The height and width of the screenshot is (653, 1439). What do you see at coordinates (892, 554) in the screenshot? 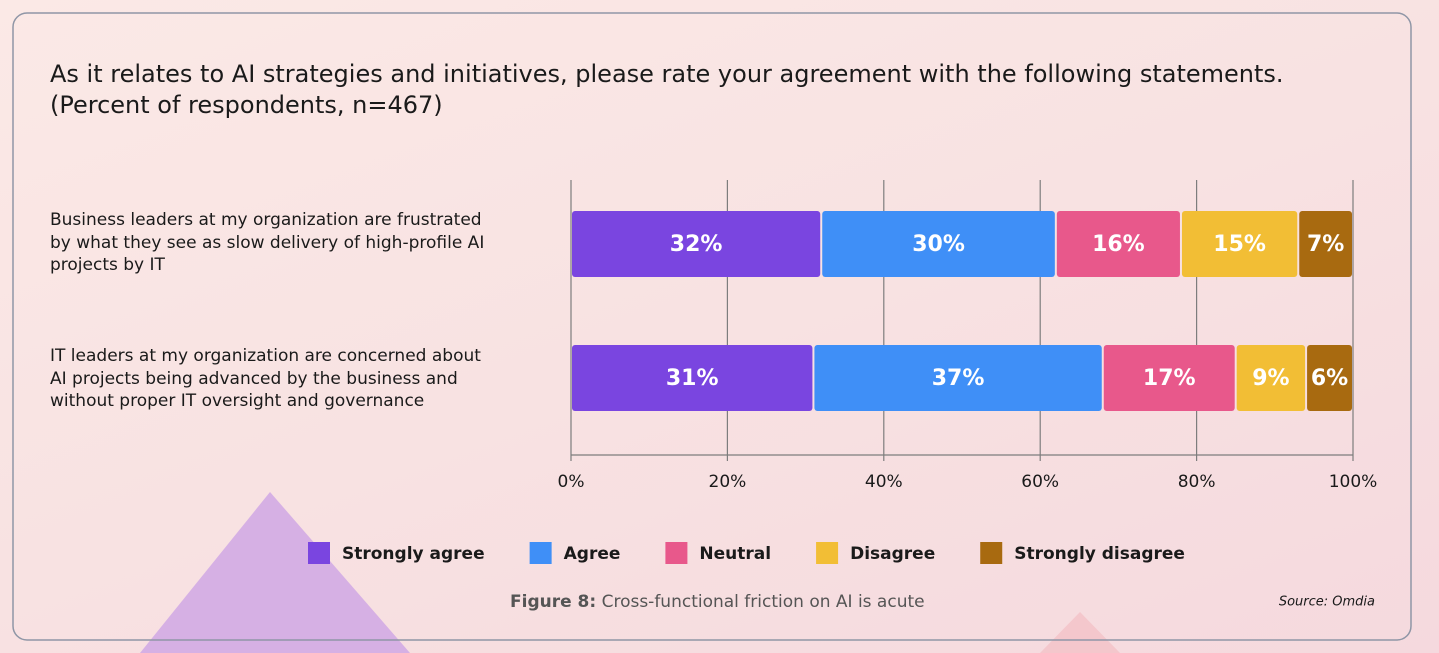
I see `legend-label: Disagree` at bounding box center [892, 554].